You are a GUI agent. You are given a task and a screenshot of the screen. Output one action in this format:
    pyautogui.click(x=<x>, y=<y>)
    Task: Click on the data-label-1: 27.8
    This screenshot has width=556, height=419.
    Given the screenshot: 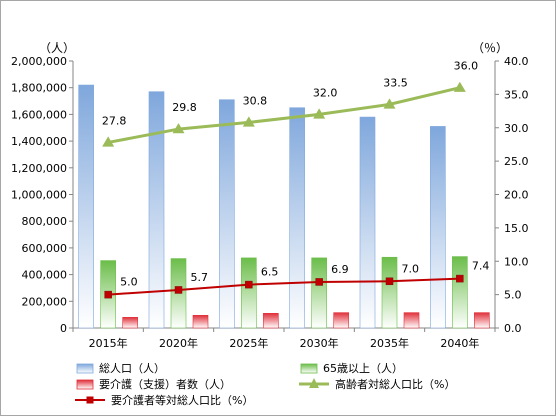 What is the action you would take?
    pyautogui.click(x=114, y=120)
    